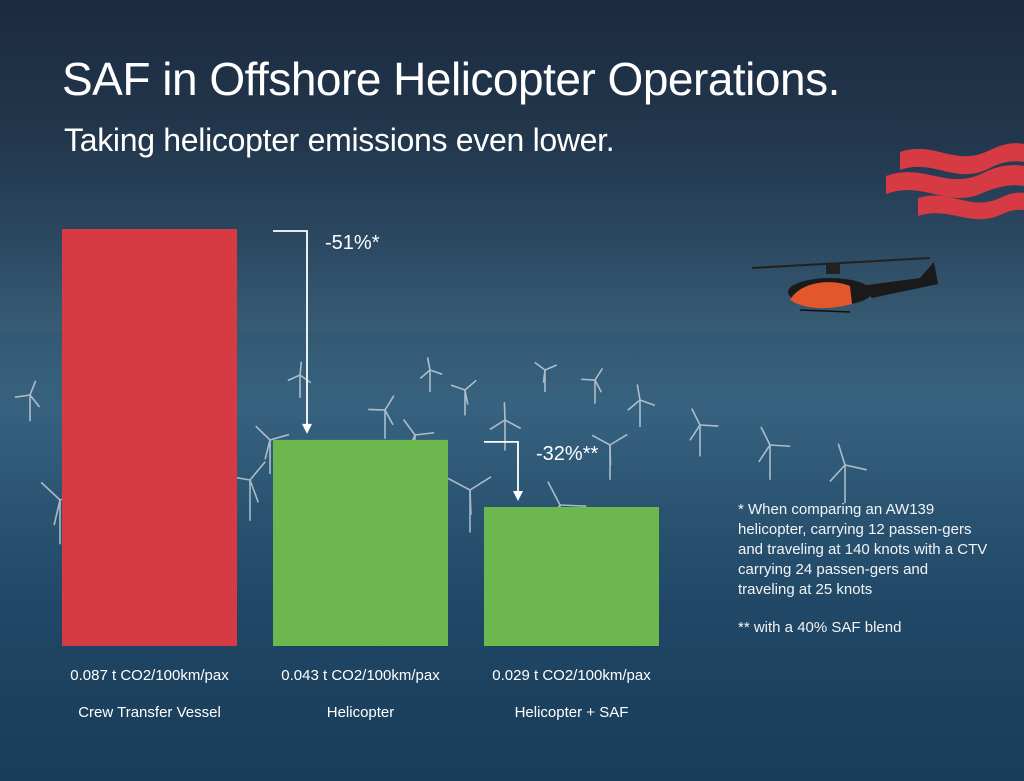 The height and width of the screenshot is (781, 1024). What do you see at coordinates (339, 140) in the screenshot?
I see `page-subtitle: Taking helicopter emissions even lower.` at bounding box center [339, 140].